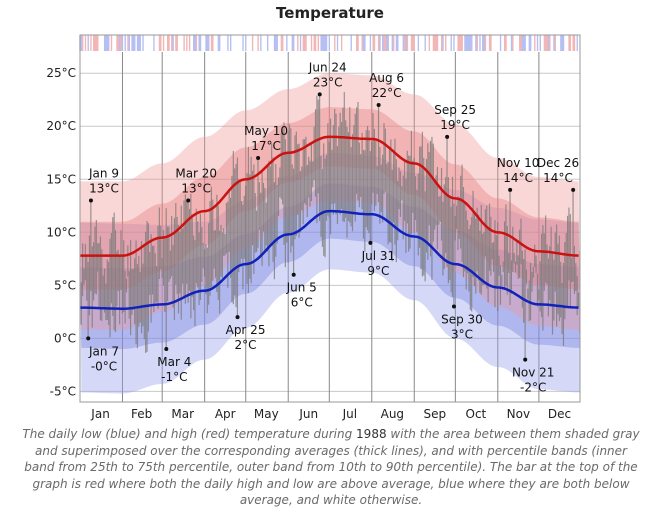 This screenshot has width=660, height=509. I want to click on annotation-value: 6°C, so click(302, 303).